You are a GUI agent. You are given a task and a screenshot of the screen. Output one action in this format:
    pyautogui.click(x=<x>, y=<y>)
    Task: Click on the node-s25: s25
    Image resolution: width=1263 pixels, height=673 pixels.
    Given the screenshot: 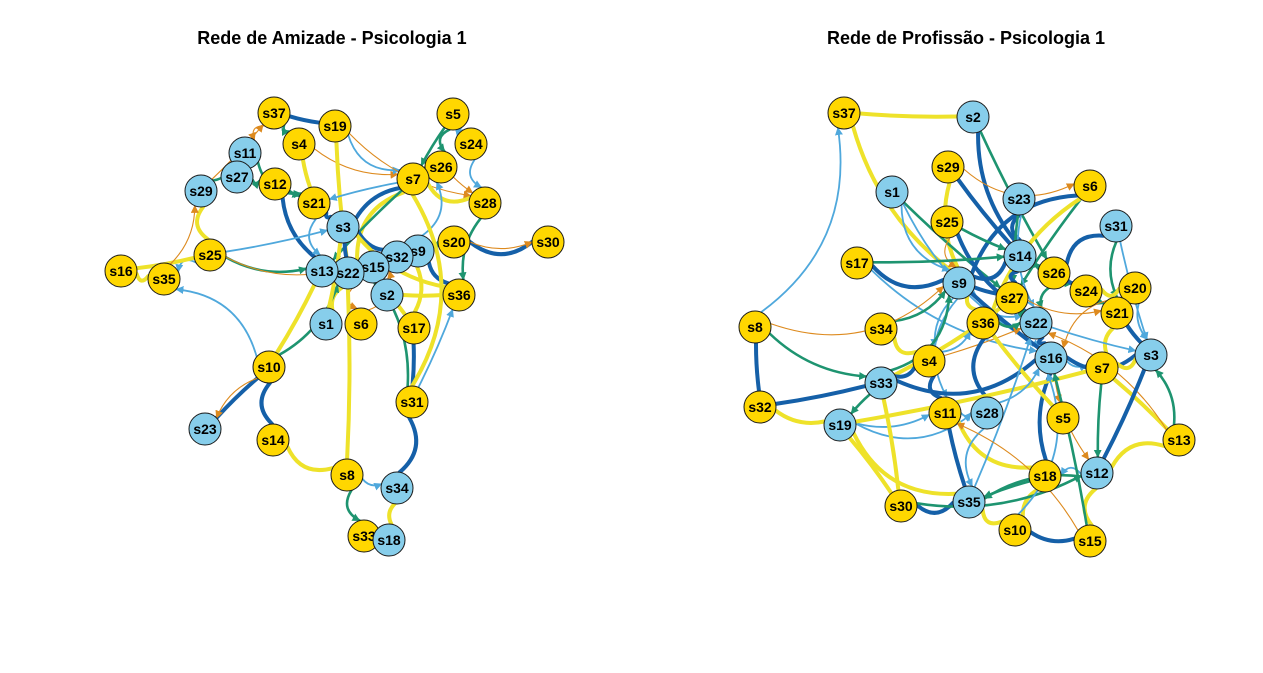 What is the action you would take?
    pyautogui.click(x=210, y=255)
    